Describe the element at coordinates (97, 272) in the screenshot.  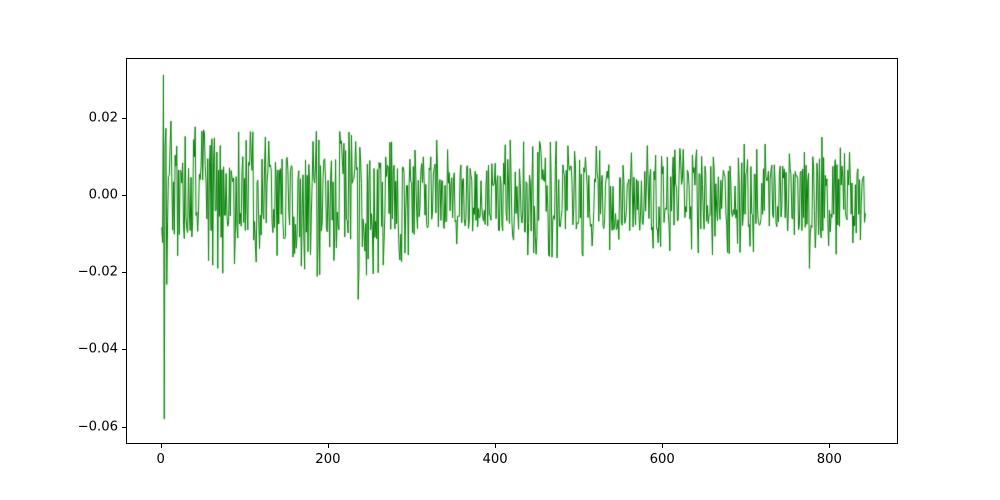
I see `y-tick-label: −0.02` at that location.